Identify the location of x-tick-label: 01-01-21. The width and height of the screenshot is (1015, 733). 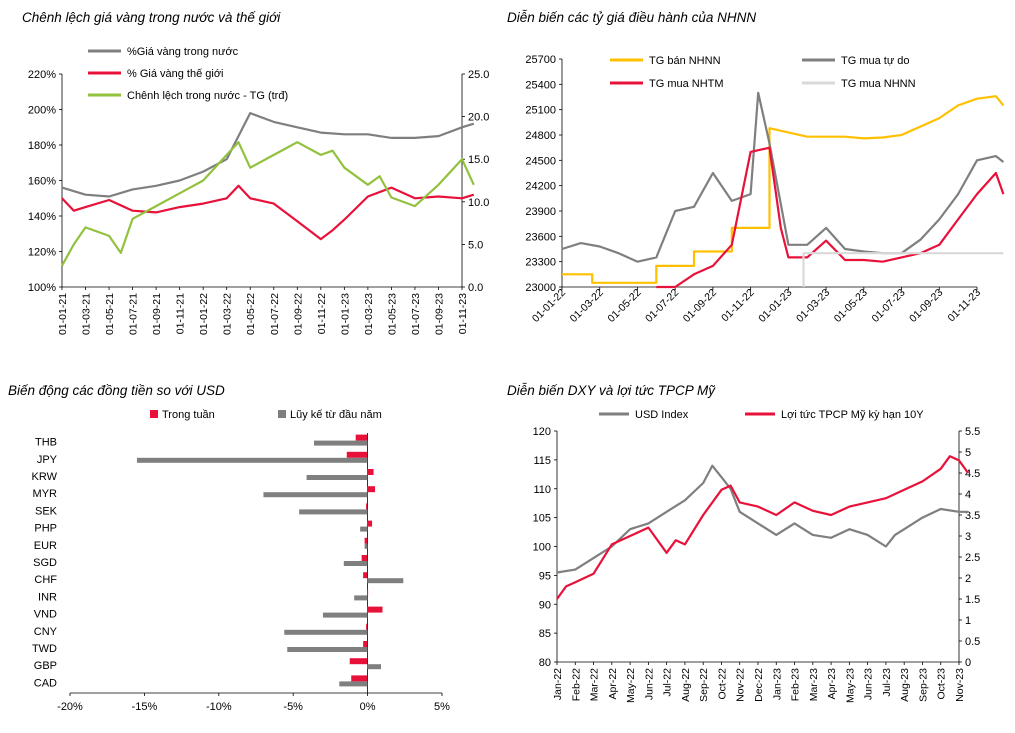
(63, 314).